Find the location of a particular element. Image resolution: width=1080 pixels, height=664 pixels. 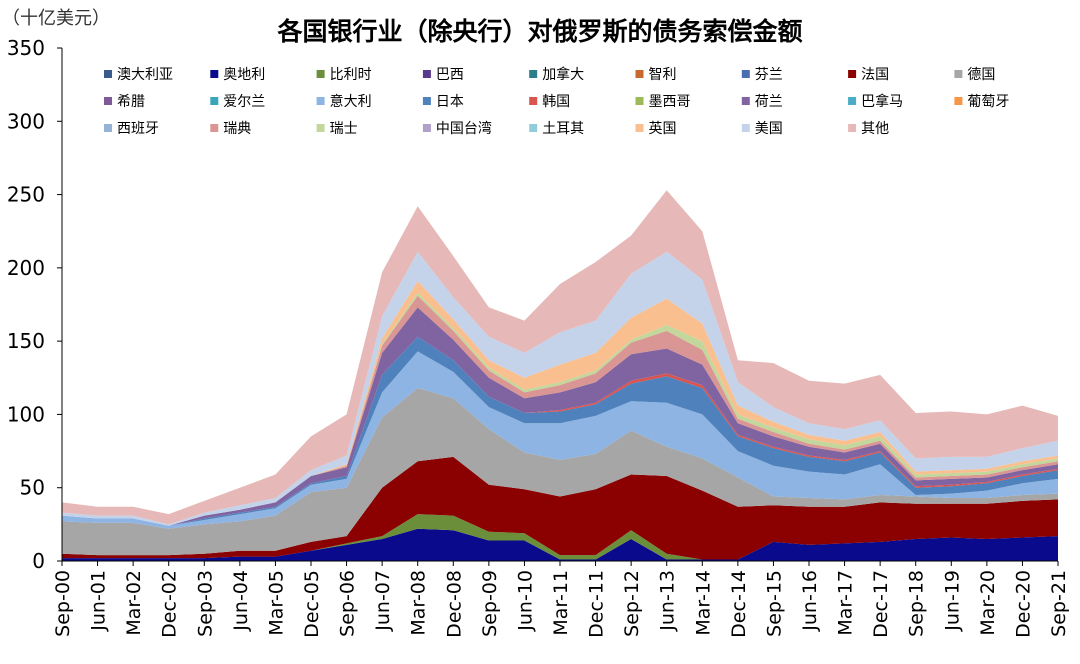

x-tick-label: Dec-14 is located at coordinates (739, 604).